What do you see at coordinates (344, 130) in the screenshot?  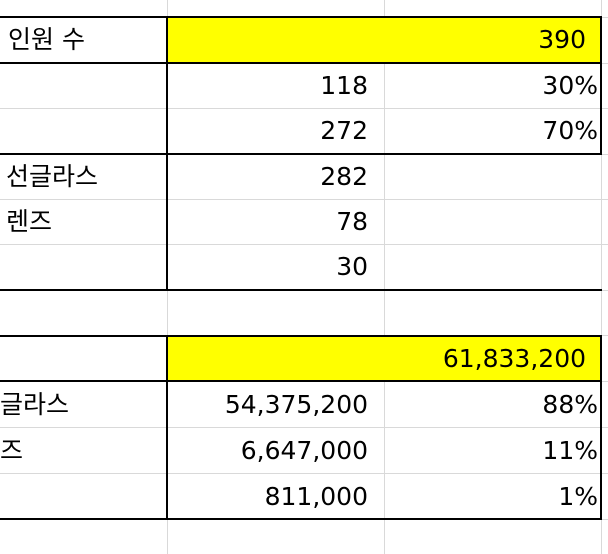 I see `table1-row-count: 272` at bounding box center [344, 130].